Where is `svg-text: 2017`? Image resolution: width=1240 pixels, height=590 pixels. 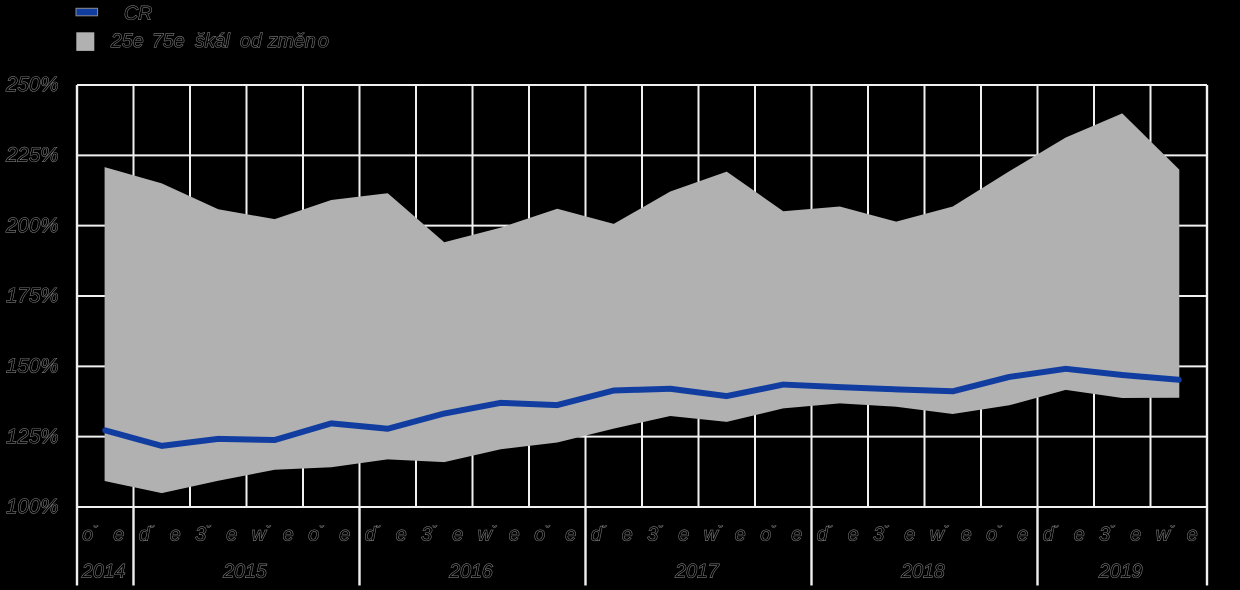 svg-text: 2017 is located at coordinates (697, 572).